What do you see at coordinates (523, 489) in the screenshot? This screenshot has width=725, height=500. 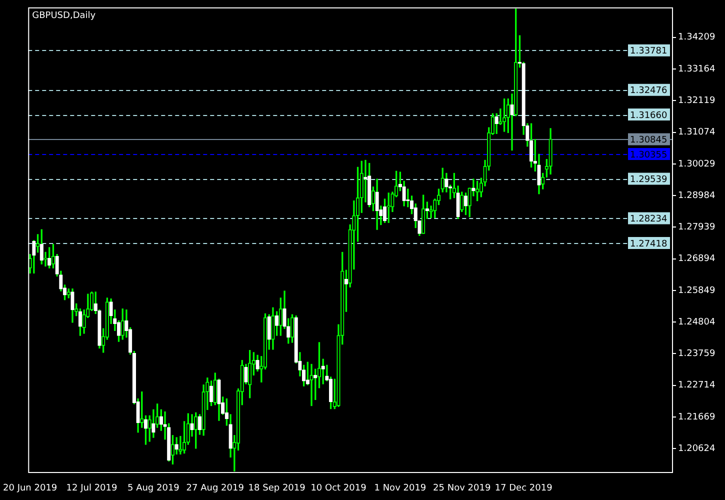 I see `x-tick-label: 17 Dec 2019` at bounding box center [523, 489].